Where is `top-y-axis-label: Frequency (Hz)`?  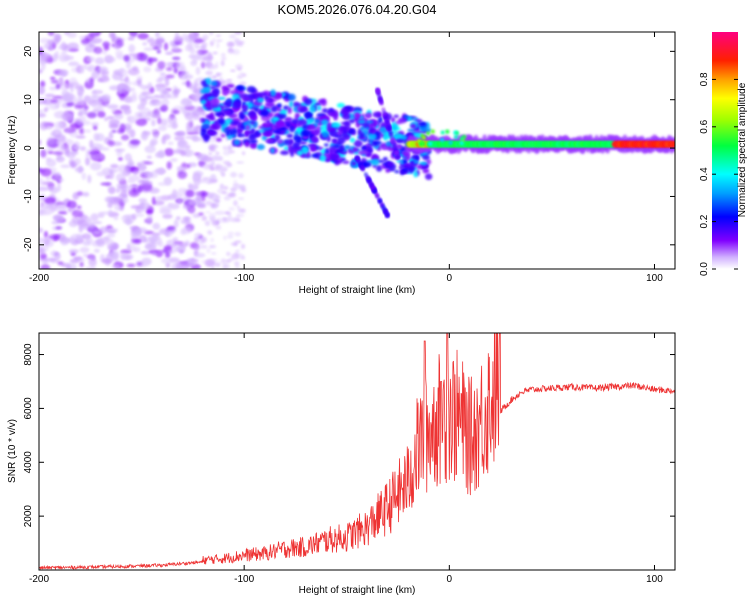
top-y-axis-label: Frequency (Hz) is located at coordinates (12, 150).